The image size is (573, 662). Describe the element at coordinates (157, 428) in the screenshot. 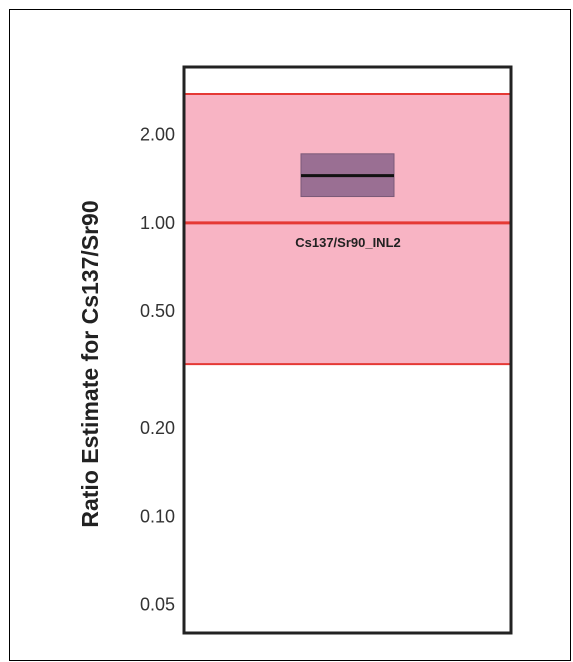

I see `y-tick-label: 0.20` at that location.